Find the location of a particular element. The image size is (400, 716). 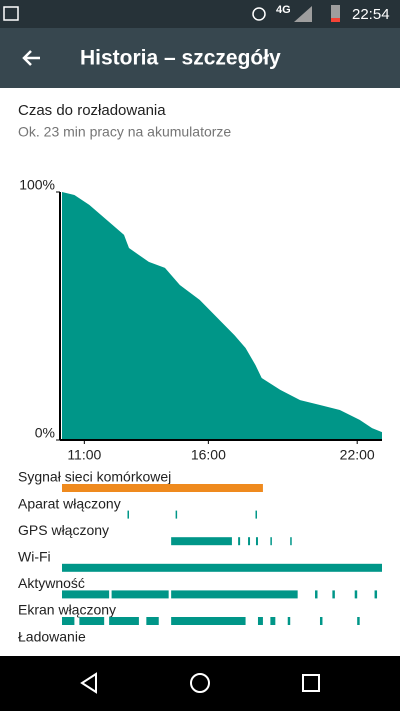

row-label: Aparat włączony is located at coordinates (69, 503).